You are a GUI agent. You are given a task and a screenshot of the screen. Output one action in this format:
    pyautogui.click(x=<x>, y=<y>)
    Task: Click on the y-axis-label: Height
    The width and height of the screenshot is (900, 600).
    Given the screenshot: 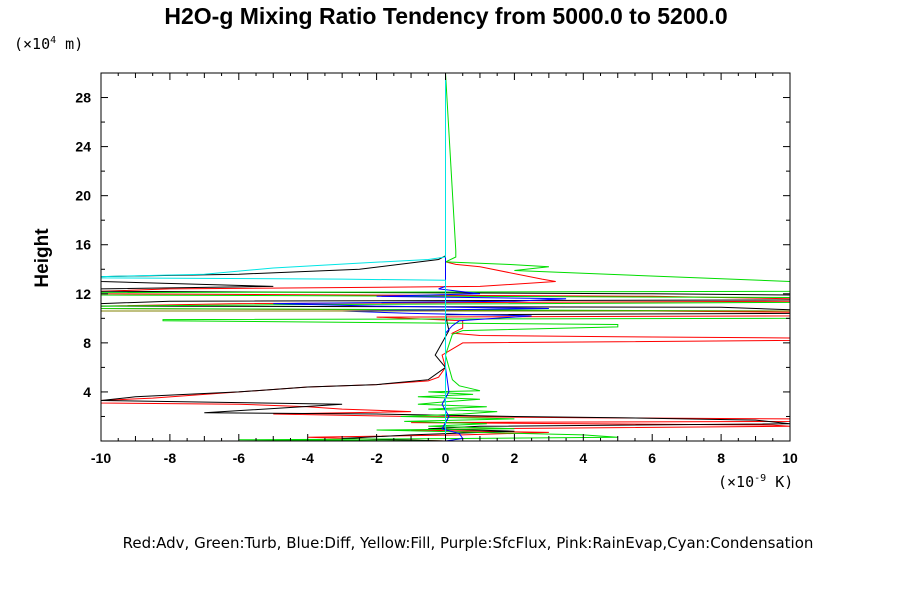 What is the action you would take?
    pyautogui.click(x=42, y=258)
    